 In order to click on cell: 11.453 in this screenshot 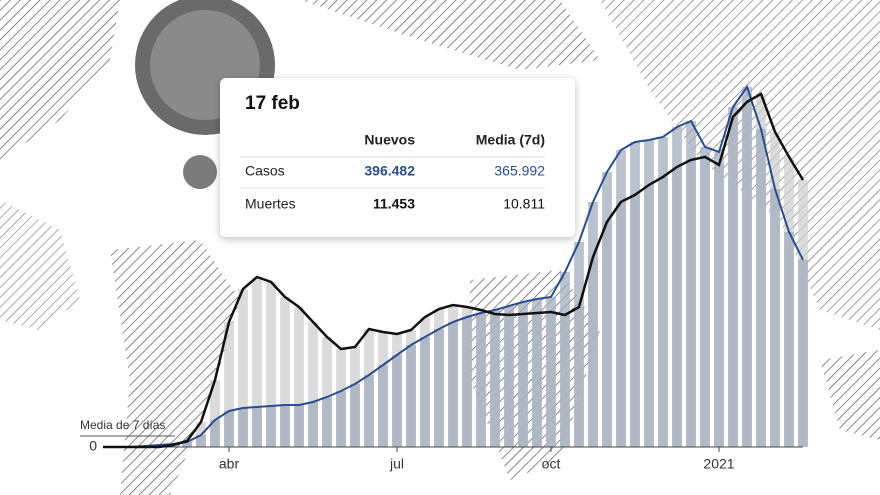, I will do `click(394, 204)`.